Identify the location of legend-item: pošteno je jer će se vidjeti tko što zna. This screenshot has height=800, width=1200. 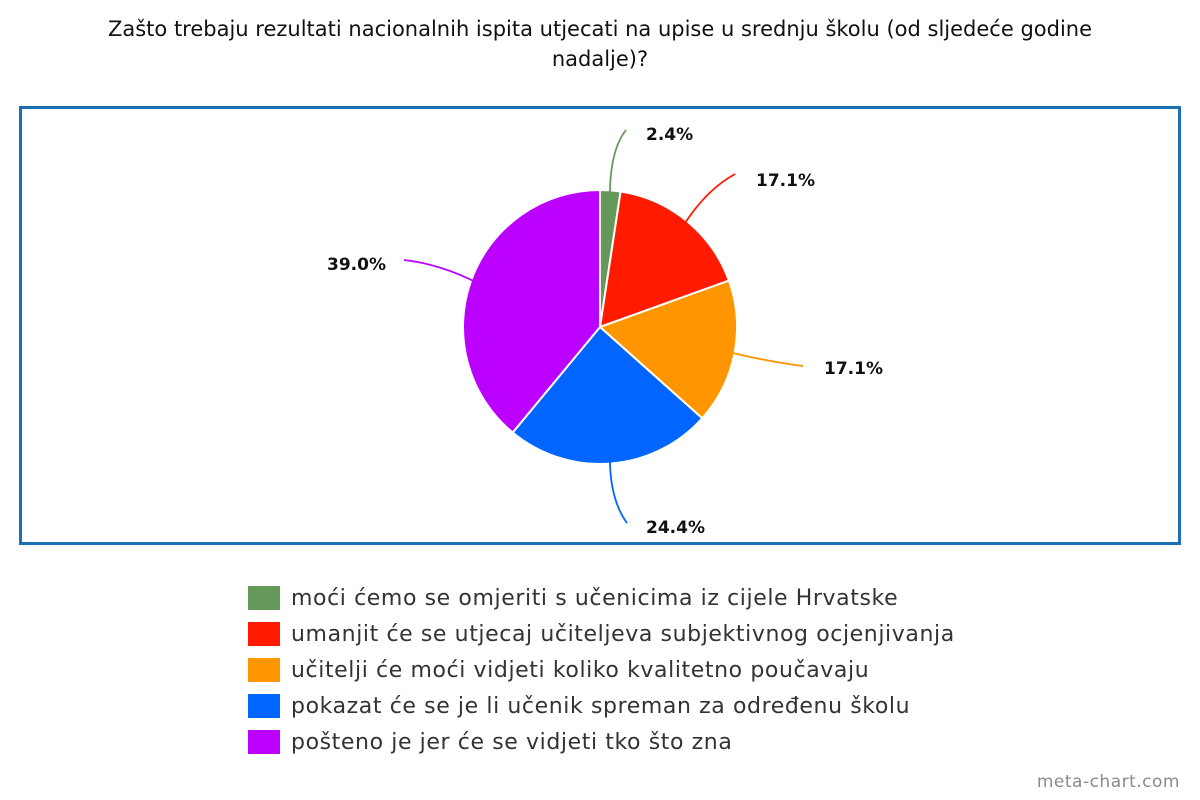
(601, 742).